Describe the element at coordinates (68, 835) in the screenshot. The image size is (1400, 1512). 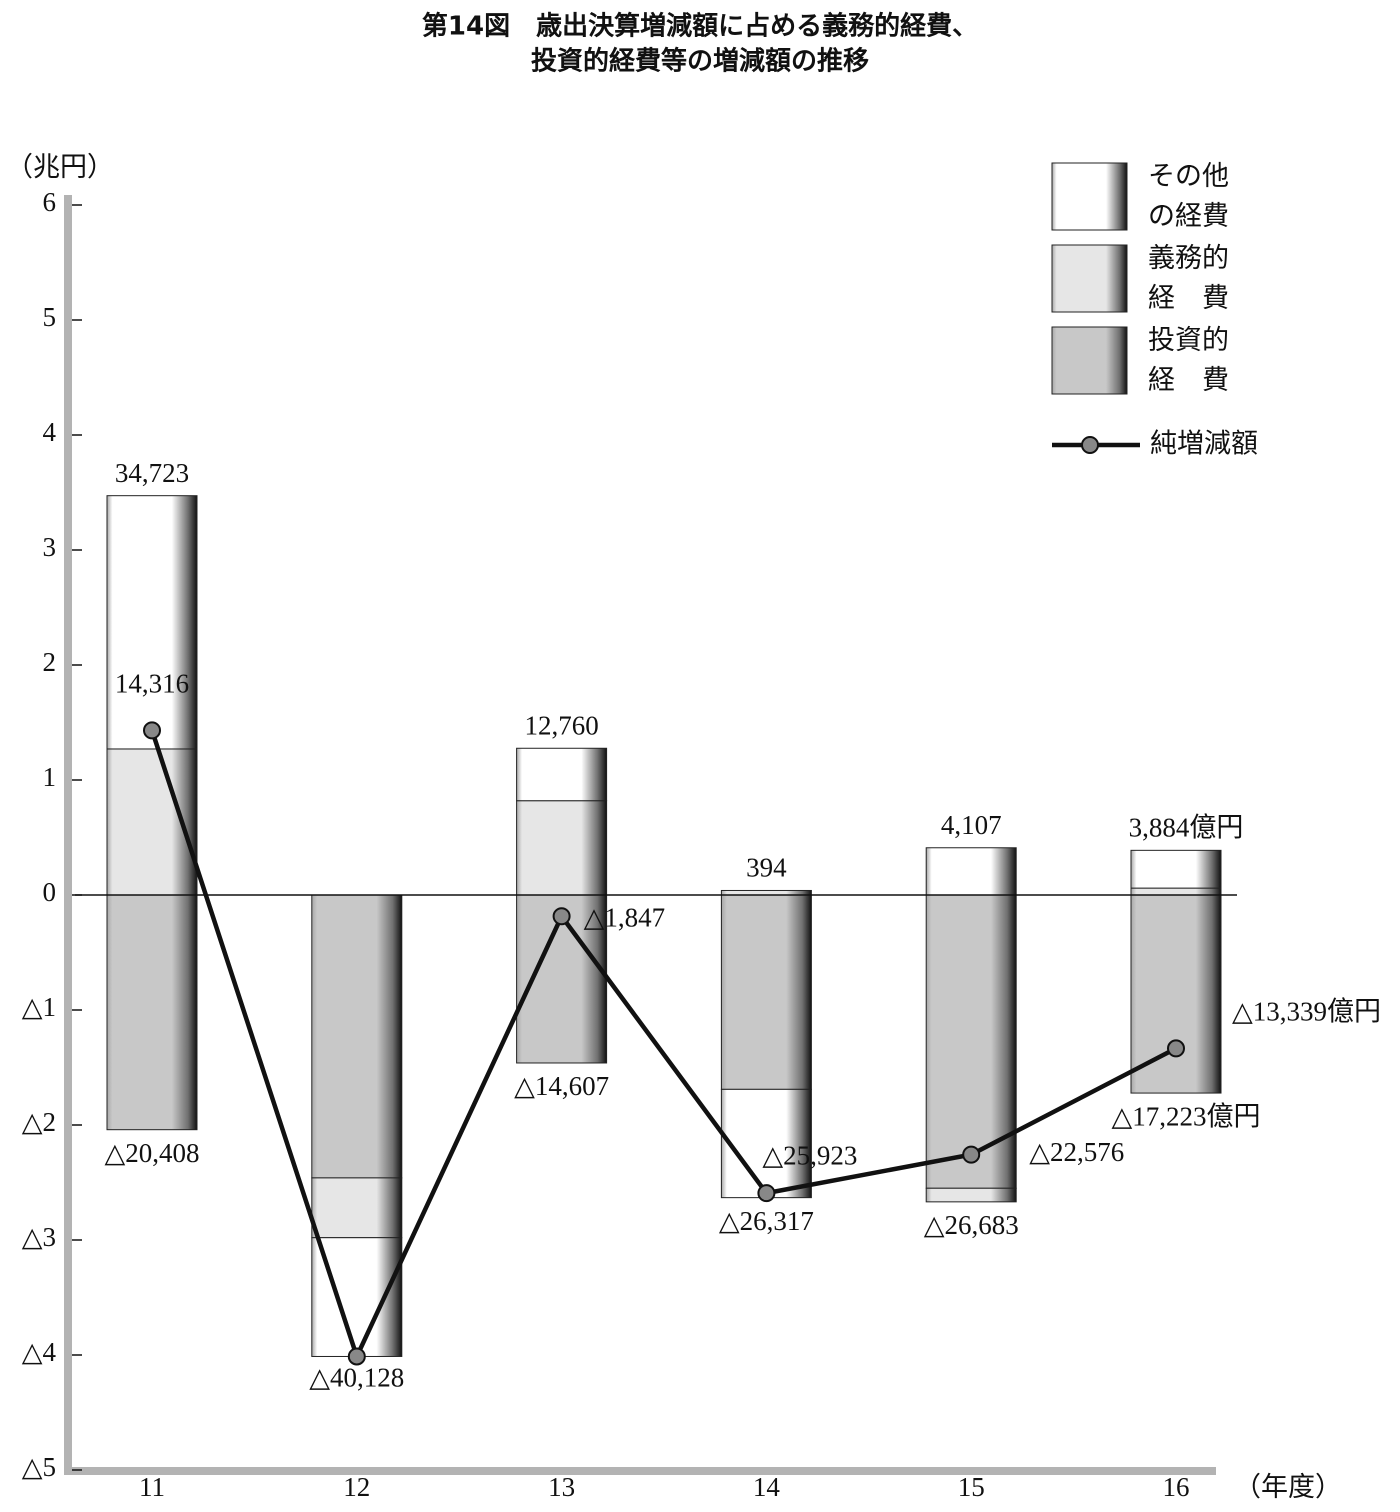
I see `y-axis` at that location.